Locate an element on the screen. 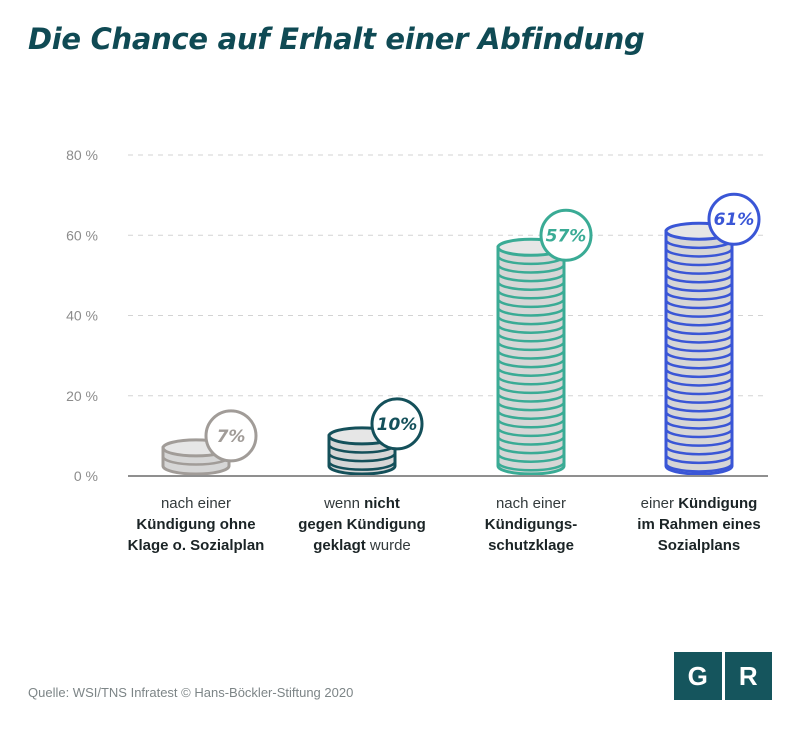 This screenshot has width=800, height=732. x-tick-label: nach einer Kündigungs-schutzklage is located at coordinates (531, 524).